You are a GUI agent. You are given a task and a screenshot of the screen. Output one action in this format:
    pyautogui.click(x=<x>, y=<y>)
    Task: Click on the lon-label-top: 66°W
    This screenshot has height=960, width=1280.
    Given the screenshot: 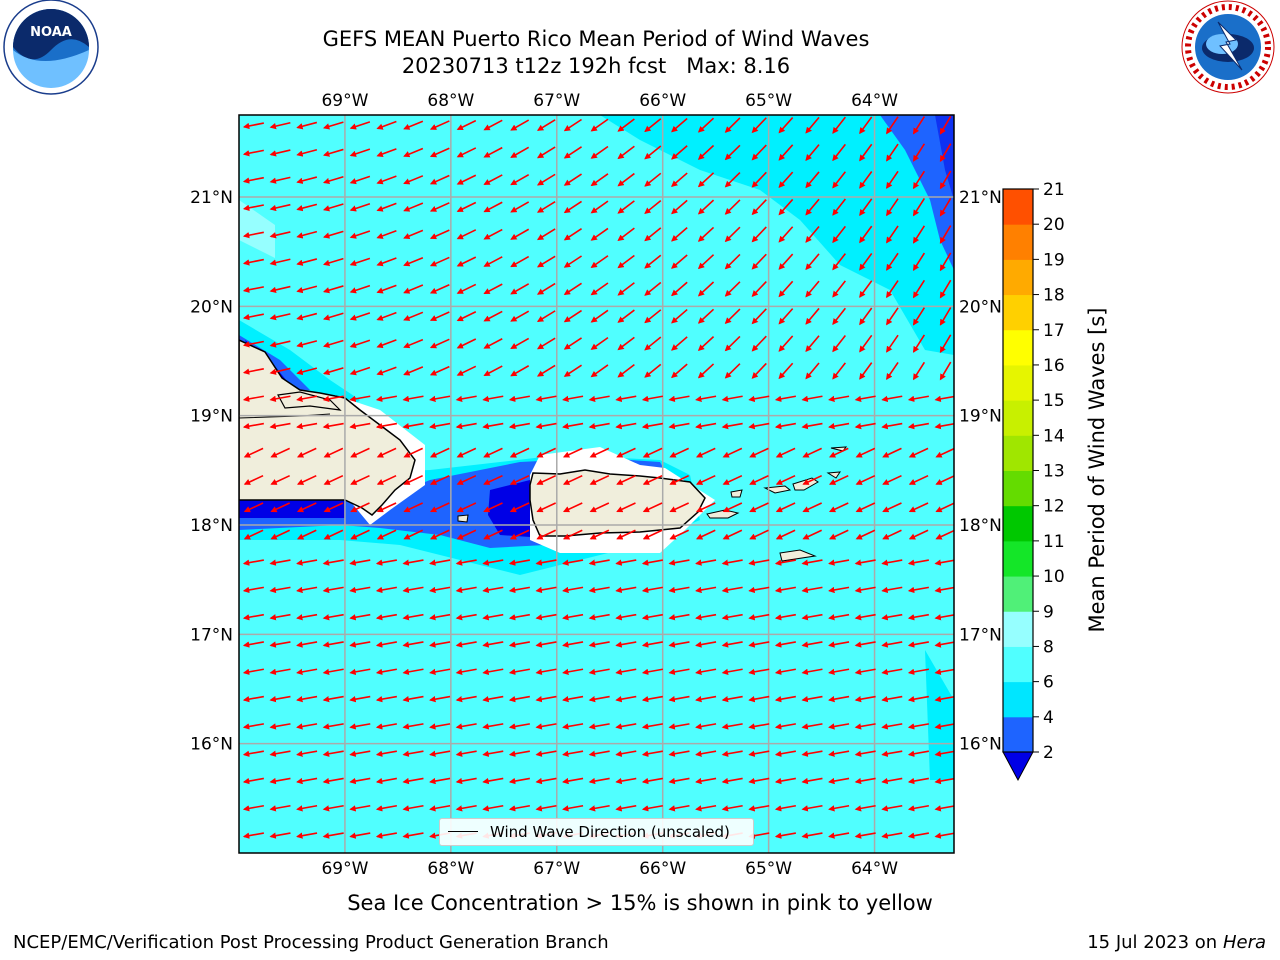 What is the action you would take?
    pyautogui.click(x=662, y=101)
    